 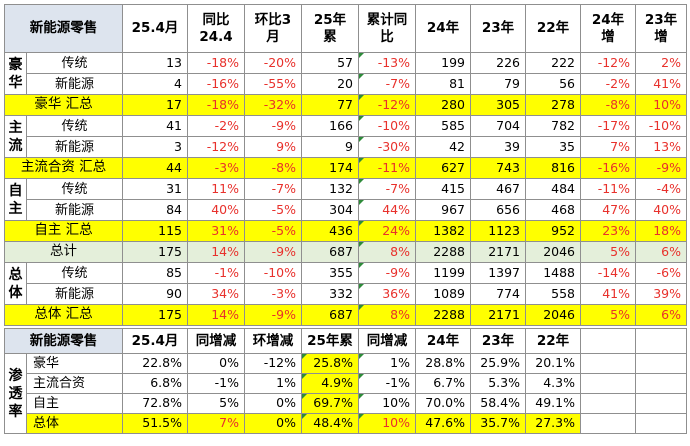 What do you see at coordinates (608, 147) in the screenshot?
I see `value-cell: 7%` at bounding box center [608, 147].